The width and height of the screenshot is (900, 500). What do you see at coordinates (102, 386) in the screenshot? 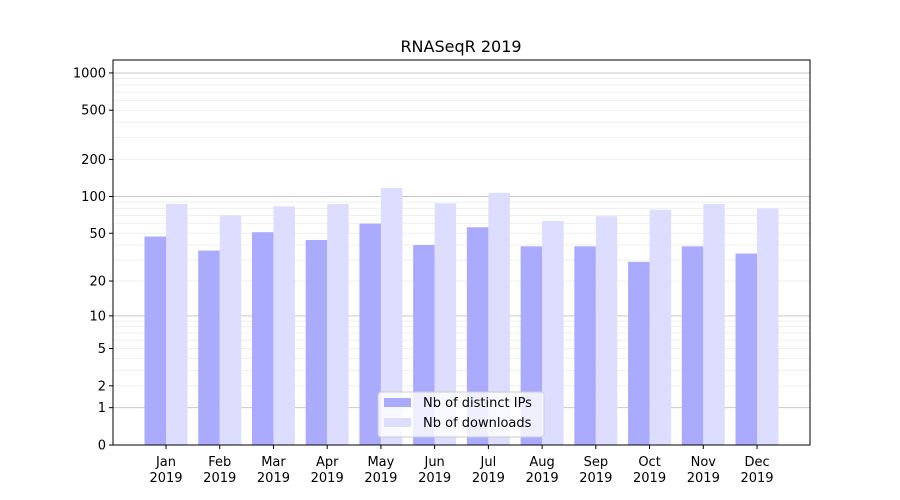
I see `y-tick-label: 2` at bounding box center [102, 386].